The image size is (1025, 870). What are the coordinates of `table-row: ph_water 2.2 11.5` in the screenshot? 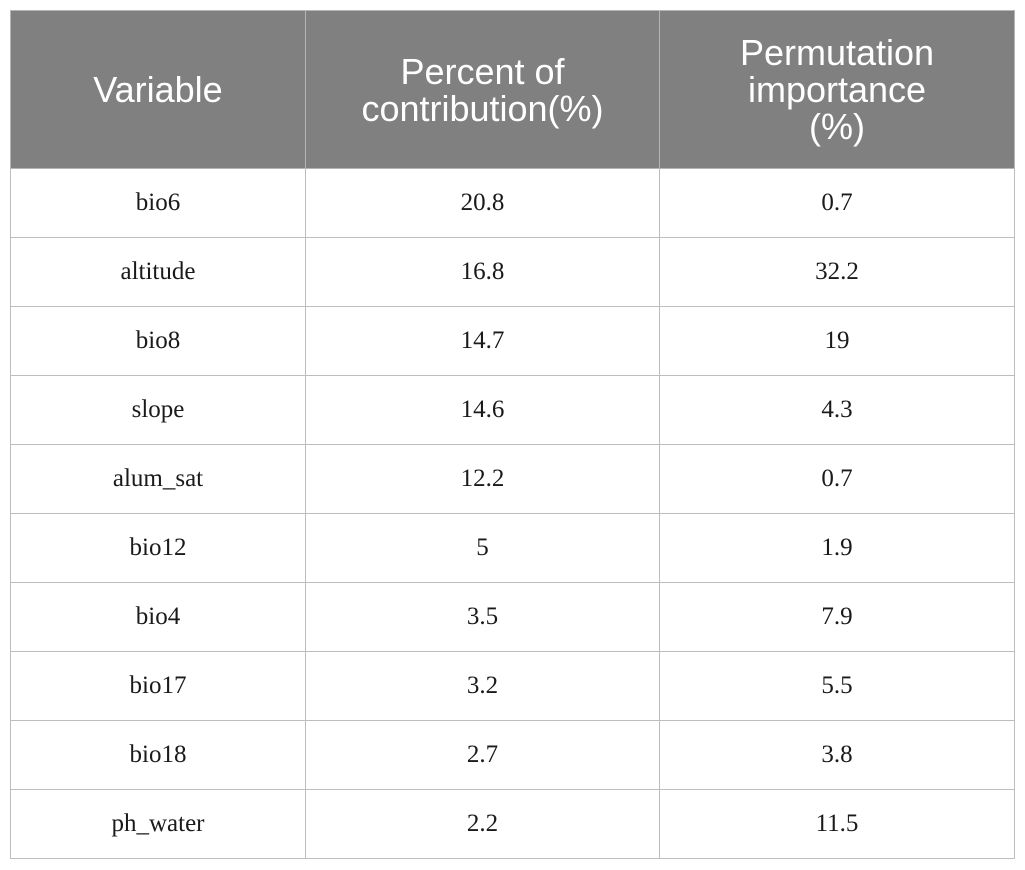 It's located at (512, 824).